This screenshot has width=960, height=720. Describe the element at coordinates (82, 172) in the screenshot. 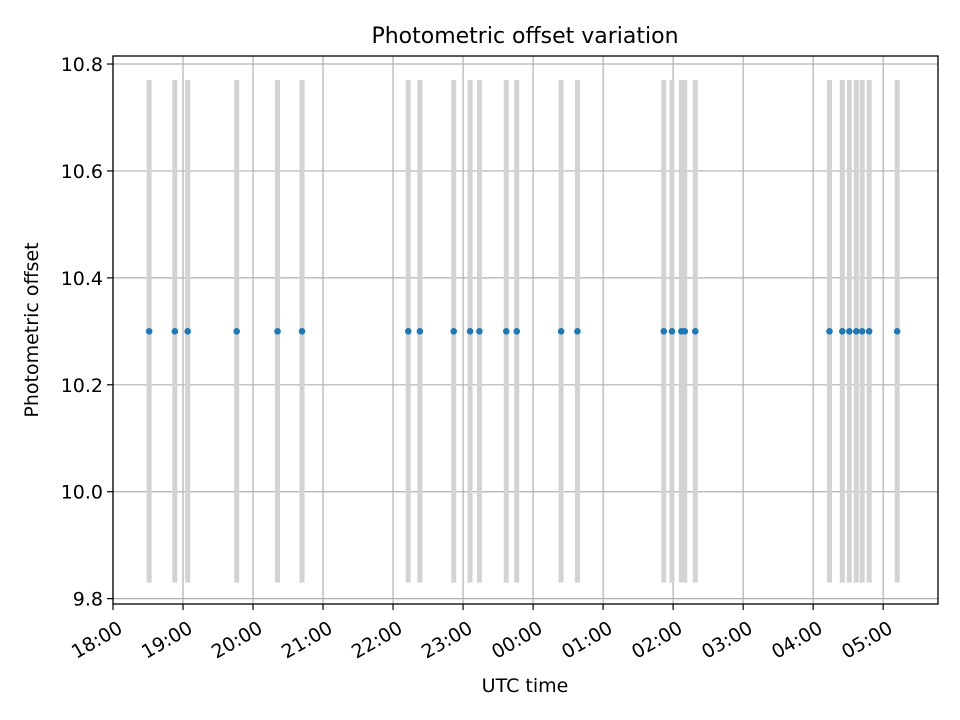

I see `y-tick-label: 10.6` at that location.